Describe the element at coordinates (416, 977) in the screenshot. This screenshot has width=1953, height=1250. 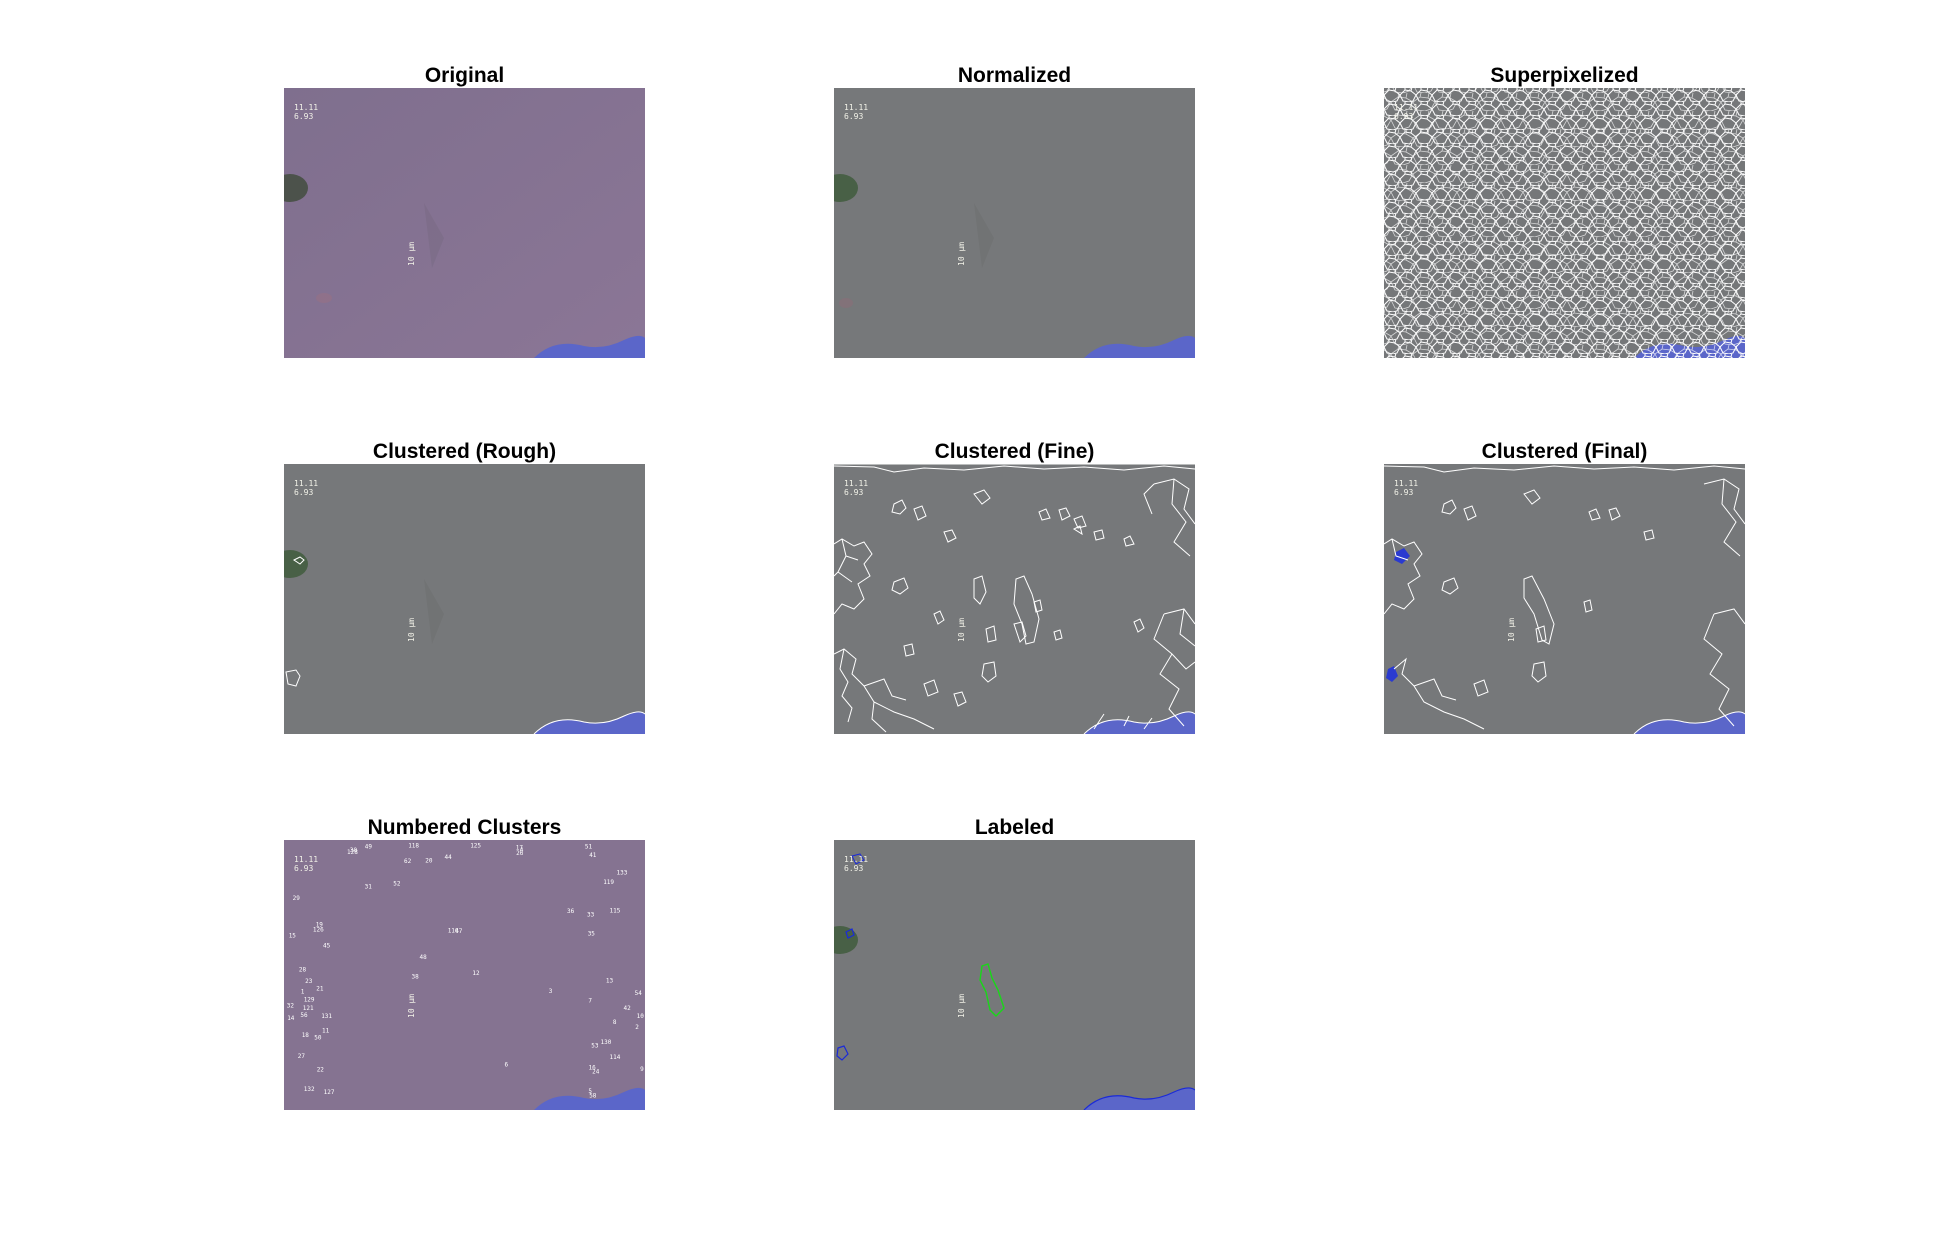
I see `cluster-number-label: 38` at that location.